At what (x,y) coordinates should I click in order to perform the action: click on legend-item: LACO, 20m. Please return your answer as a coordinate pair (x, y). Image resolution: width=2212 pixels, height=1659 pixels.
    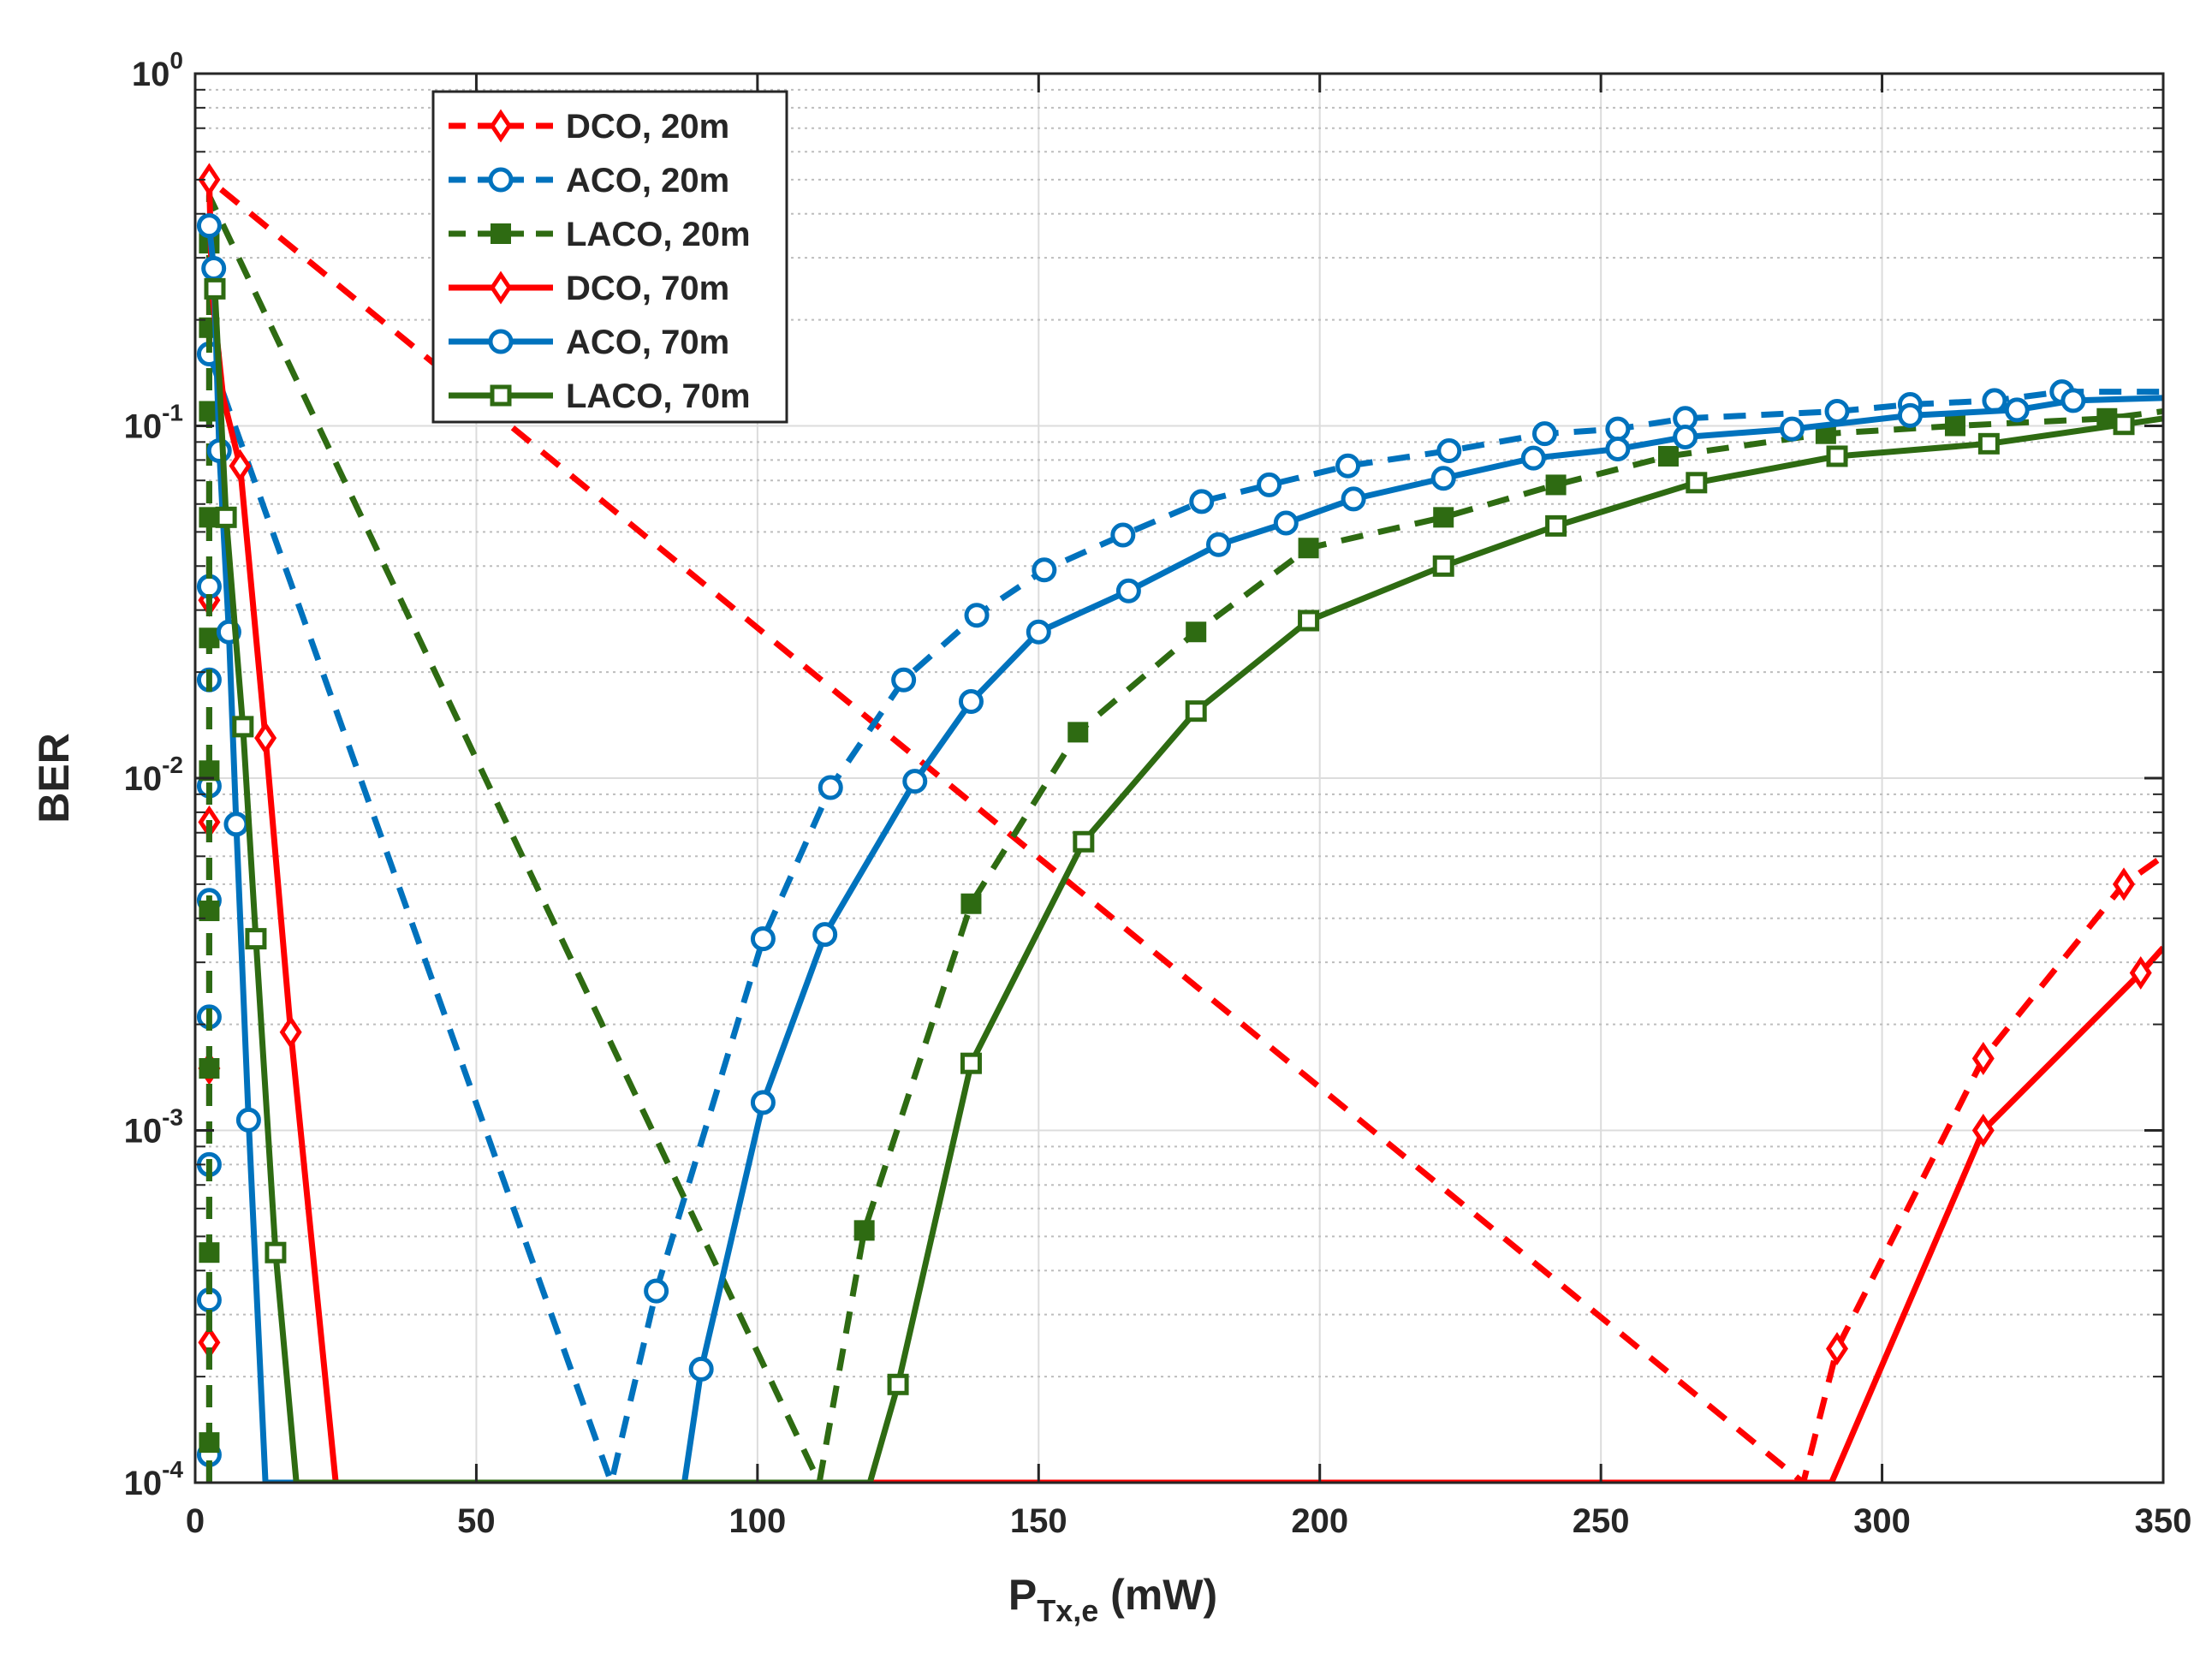
    Looking at the image, I should click on (600, 234).